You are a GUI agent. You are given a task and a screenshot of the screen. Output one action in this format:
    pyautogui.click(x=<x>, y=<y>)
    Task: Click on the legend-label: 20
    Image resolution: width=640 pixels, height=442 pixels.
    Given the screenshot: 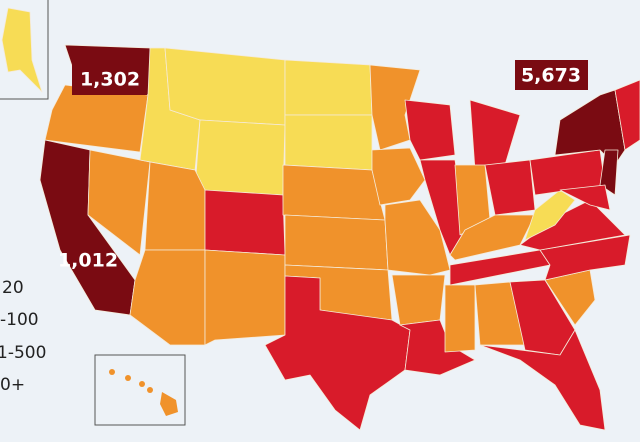 What is the action you would take?
    pyautogui.click(x=13, y=288)
    